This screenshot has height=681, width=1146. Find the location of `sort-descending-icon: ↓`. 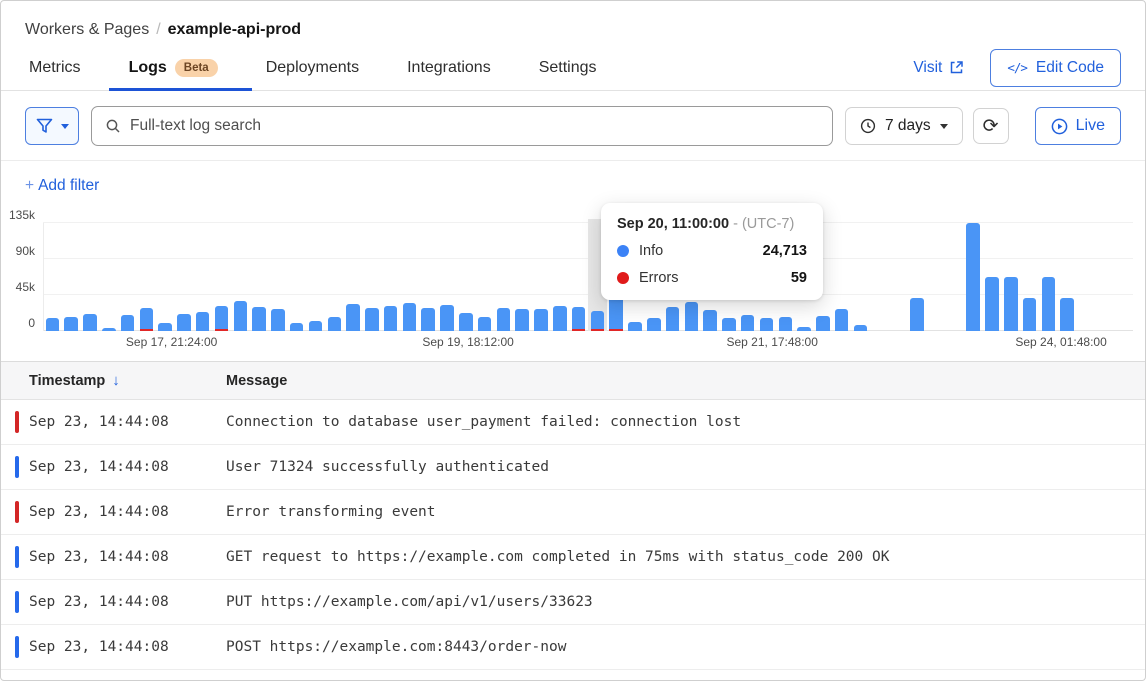

sort-descending-icon: ↓ is located at coordinates (116, 380).